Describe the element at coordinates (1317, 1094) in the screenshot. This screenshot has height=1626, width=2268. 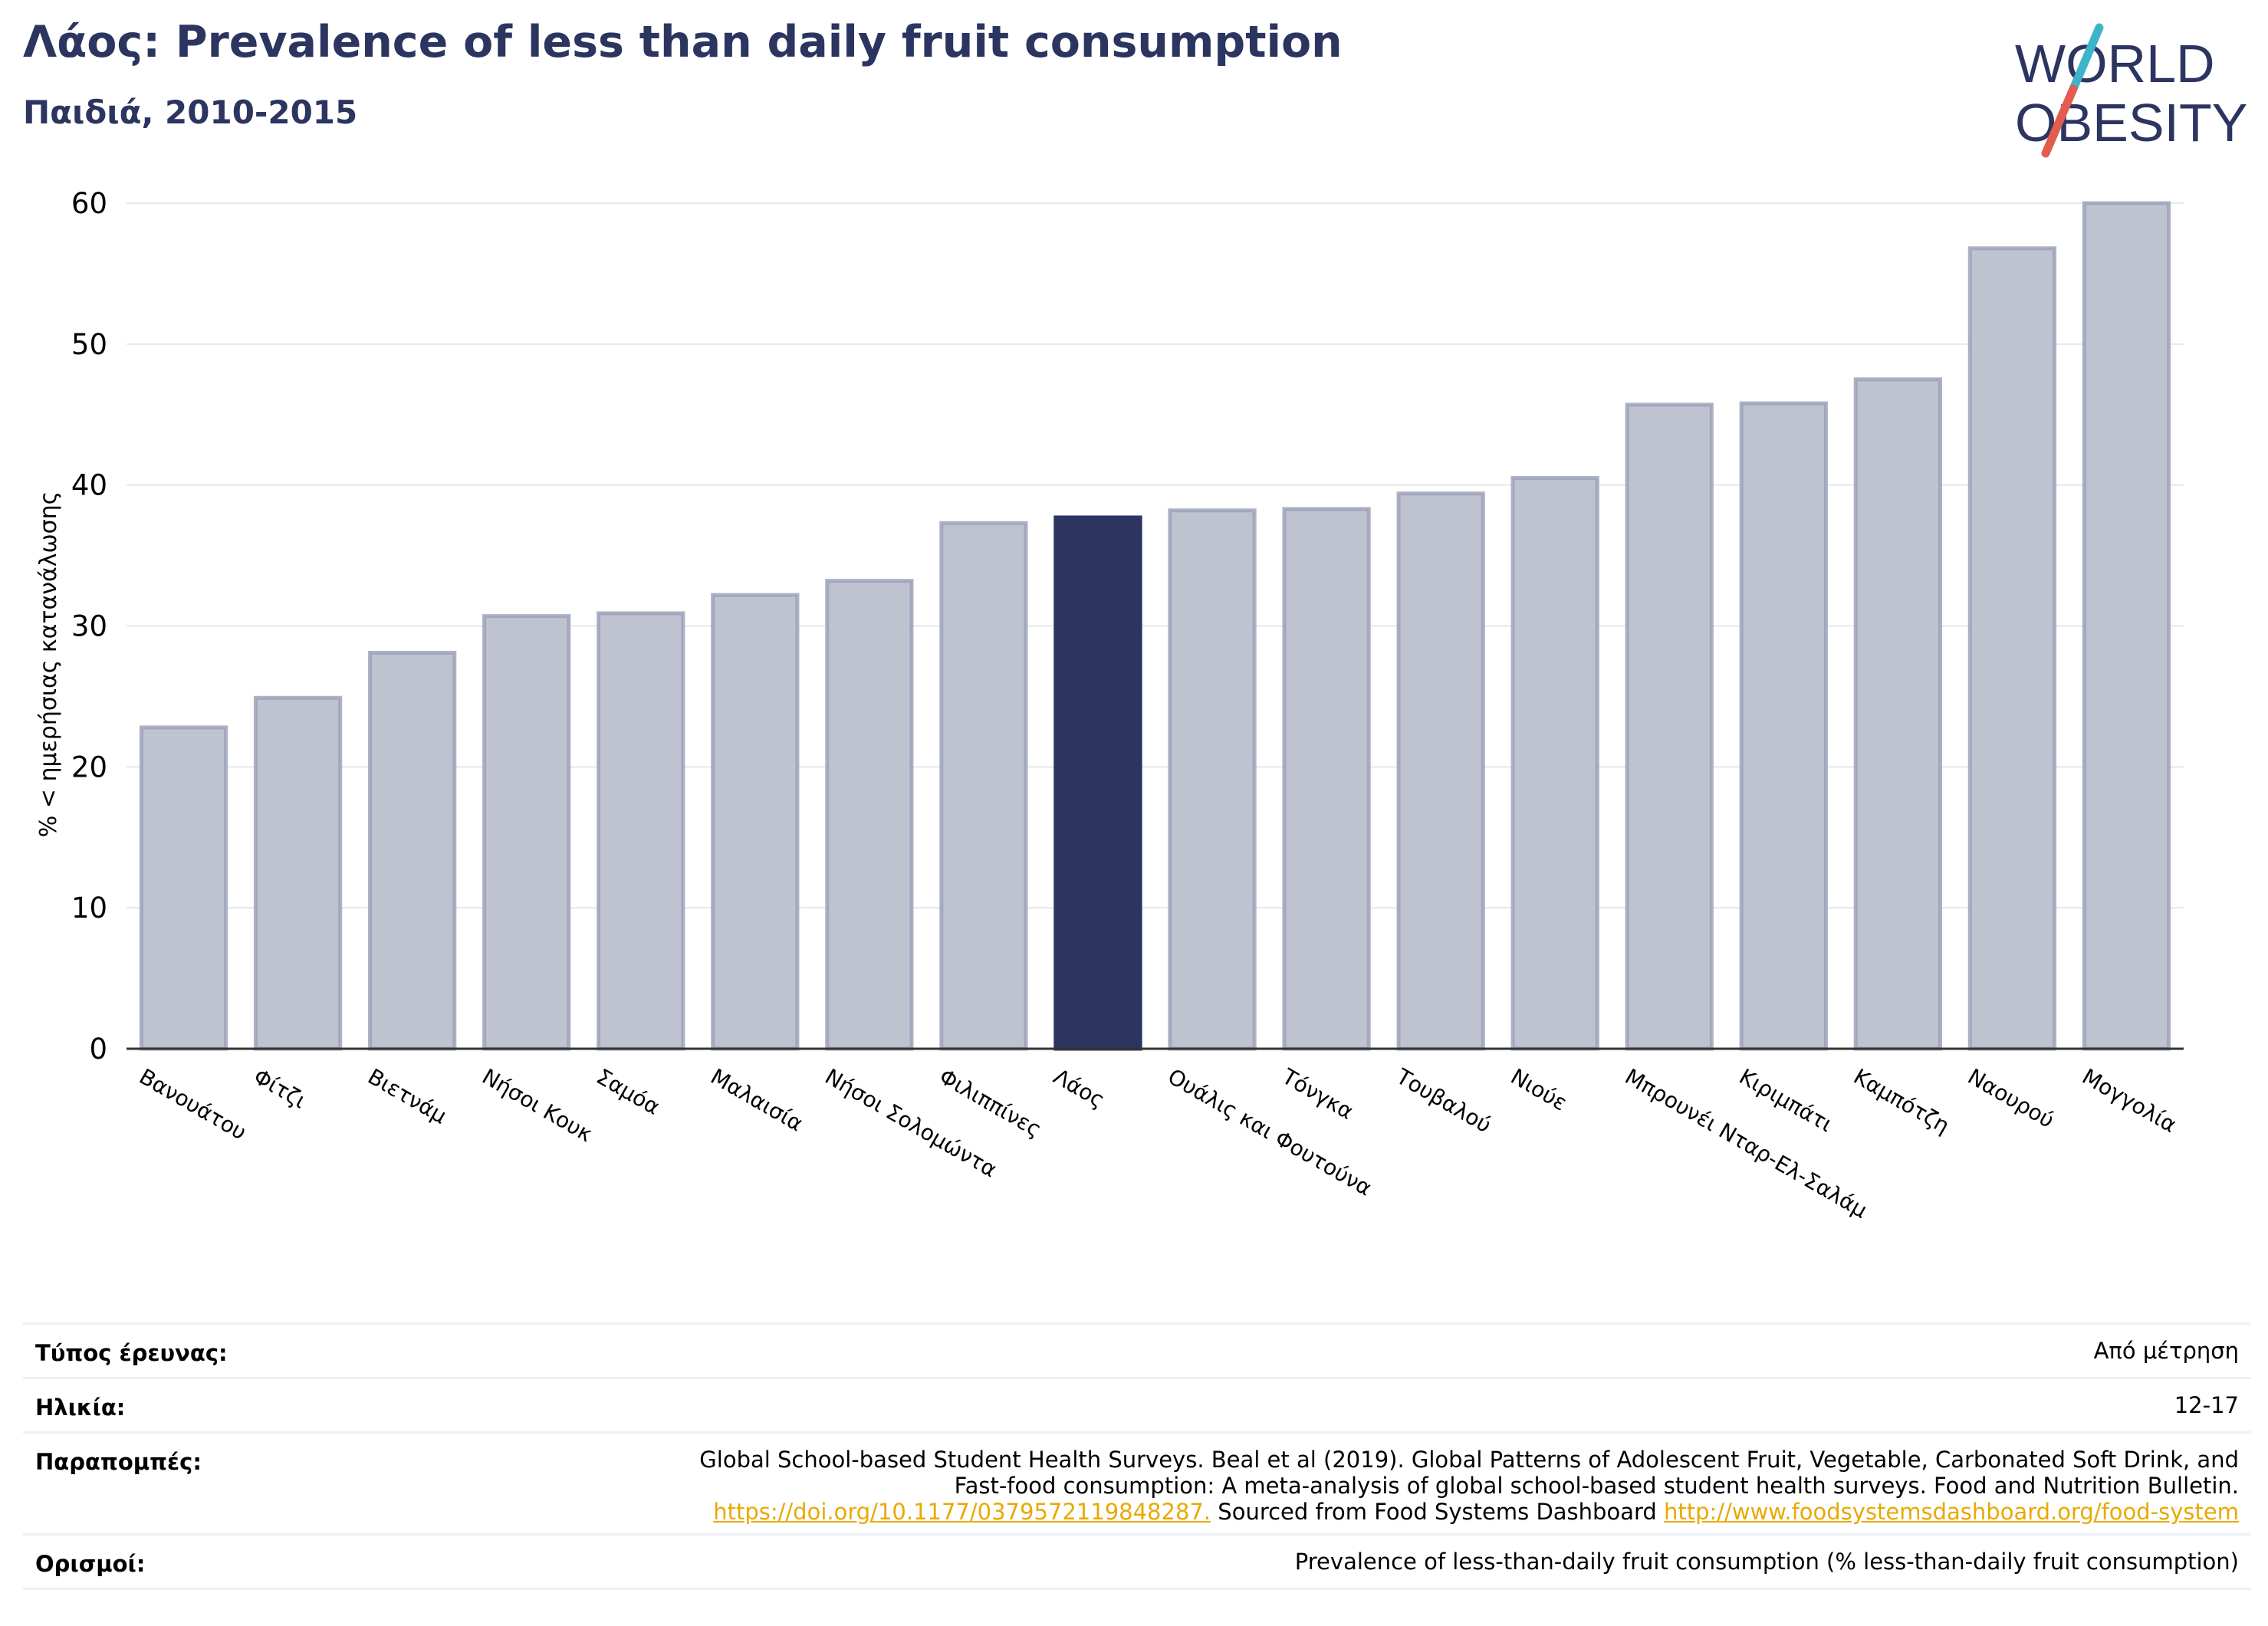
I see `x-tick-label: Τόνγκα` at that location.